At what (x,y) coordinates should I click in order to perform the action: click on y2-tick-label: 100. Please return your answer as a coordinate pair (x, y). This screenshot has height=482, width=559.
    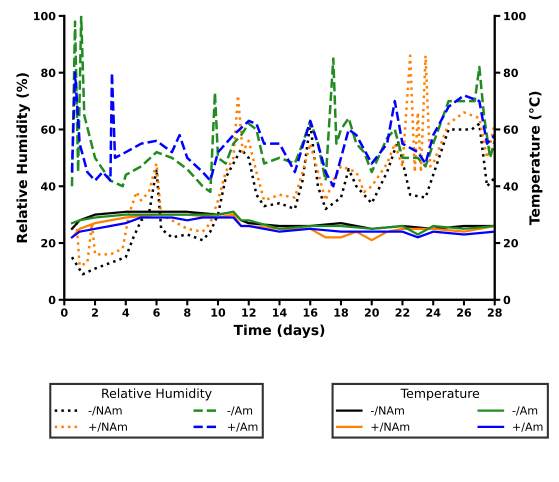
    Looking at the image, I should click on (515, 16).